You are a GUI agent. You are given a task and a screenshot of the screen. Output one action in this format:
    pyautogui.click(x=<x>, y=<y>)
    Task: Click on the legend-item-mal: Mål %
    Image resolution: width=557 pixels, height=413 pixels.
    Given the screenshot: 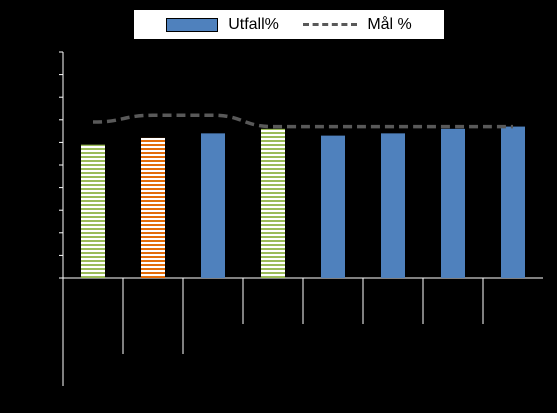 What is the action you would take?
    pyautogui.click(x=357, y=24)
    